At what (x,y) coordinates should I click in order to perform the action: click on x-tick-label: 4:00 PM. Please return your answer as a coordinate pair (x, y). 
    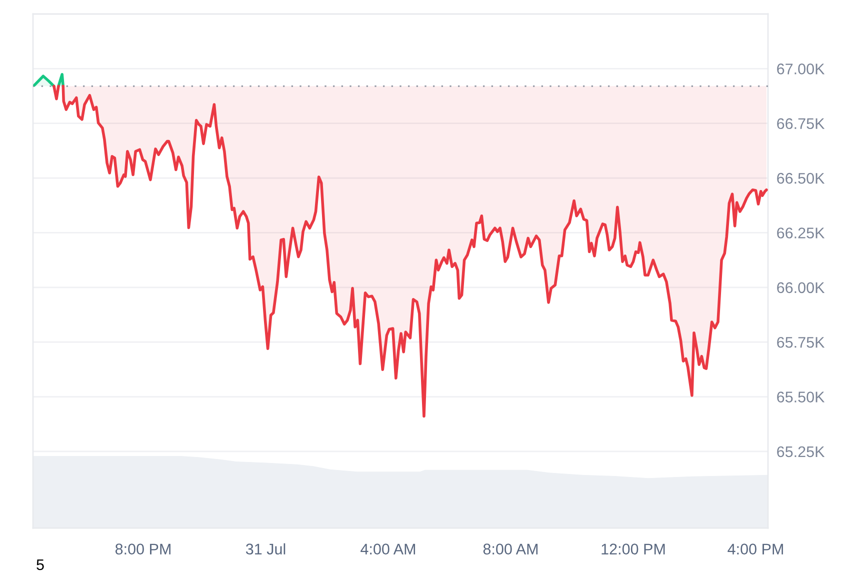
    Looking at the image, I should click on (755, 549).